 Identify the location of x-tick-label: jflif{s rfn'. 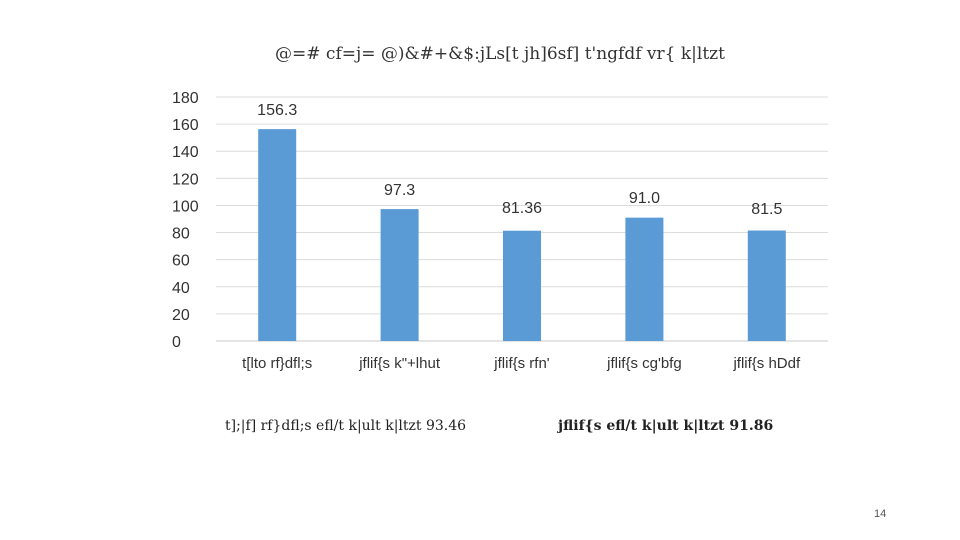
(521, 363).